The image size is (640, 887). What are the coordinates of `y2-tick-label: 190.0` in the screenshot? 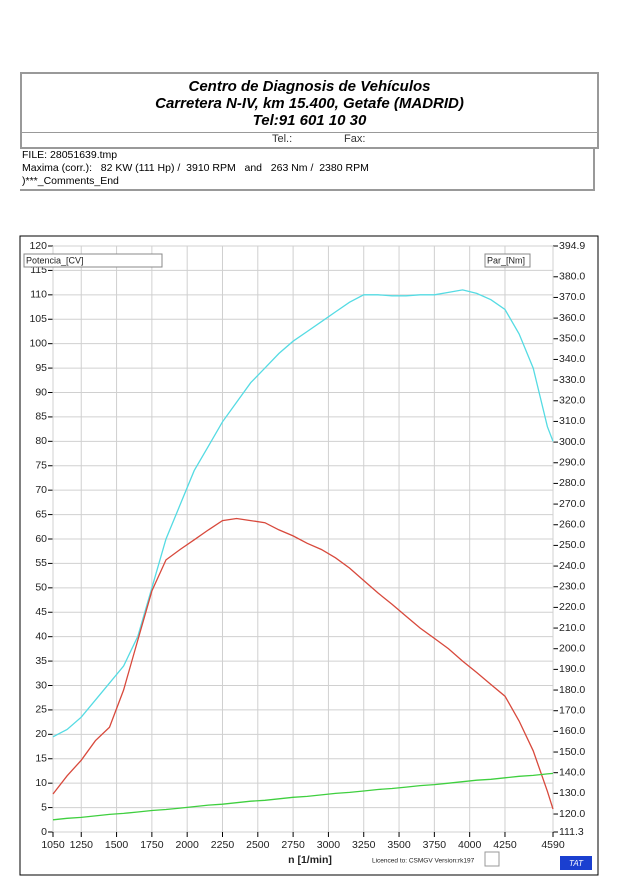 It's located at (572, 669).